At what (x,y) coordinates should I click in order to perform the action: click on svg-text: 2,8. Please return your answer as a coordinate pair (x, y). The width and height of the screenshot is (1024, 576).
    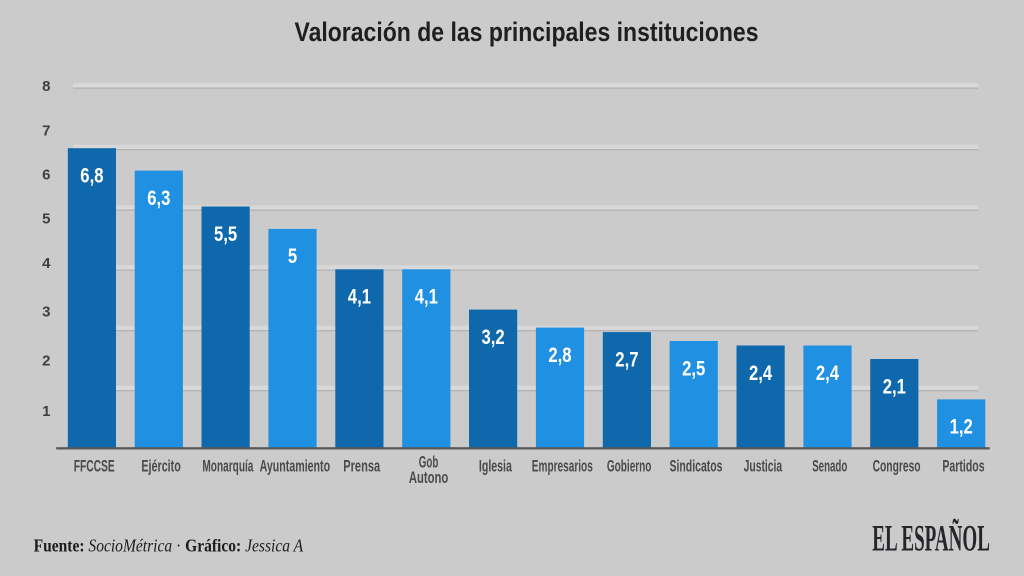
    Looking at the image, I should click on (559, 355).